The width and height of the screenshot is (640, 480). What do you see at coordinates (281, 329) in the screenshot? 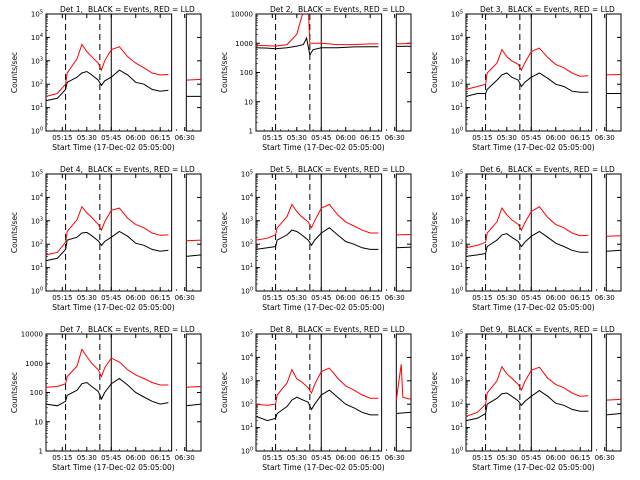
I see `panel-title: Det 8,` at bounding box center [281, 329].